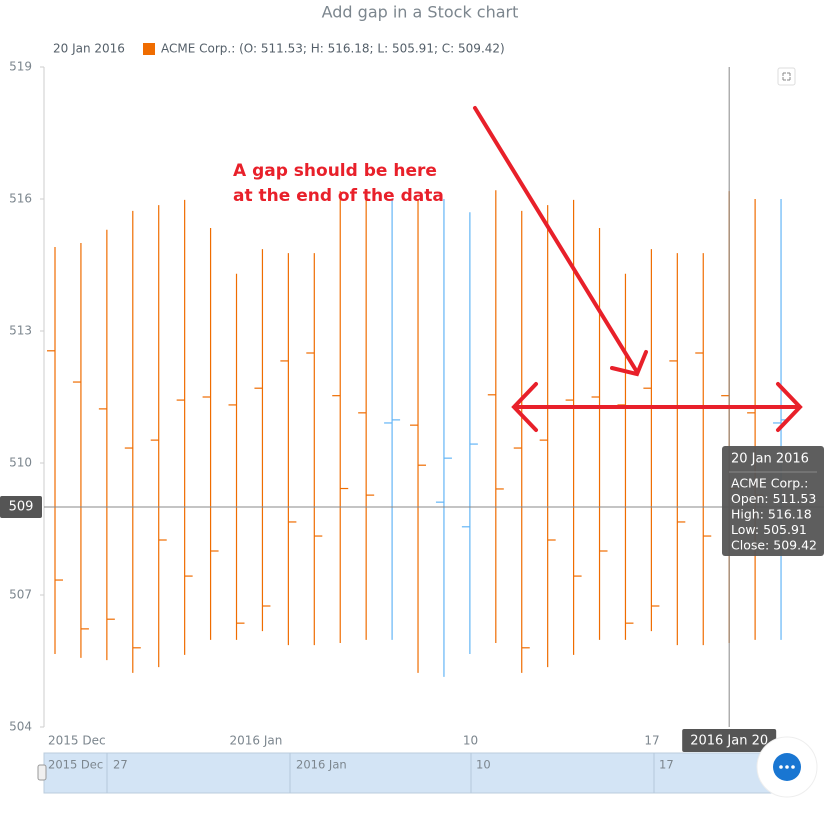 The image size is (824, 813). I want to click on crosshair-y-label: 509, so click(21, 507).